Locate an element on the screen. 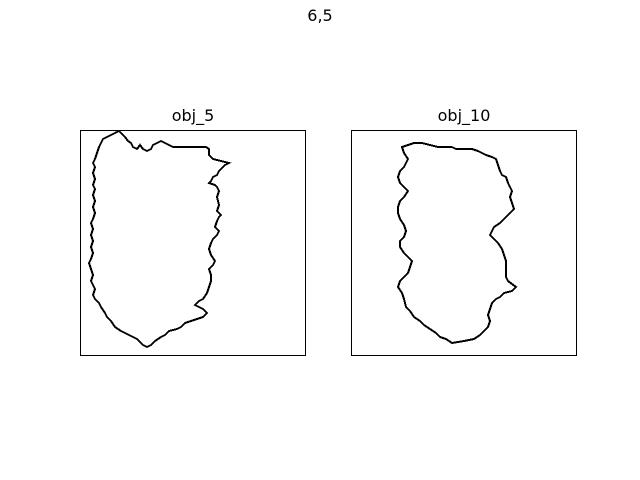  figure-title: 6,5 is located at coordinates (320, 15).